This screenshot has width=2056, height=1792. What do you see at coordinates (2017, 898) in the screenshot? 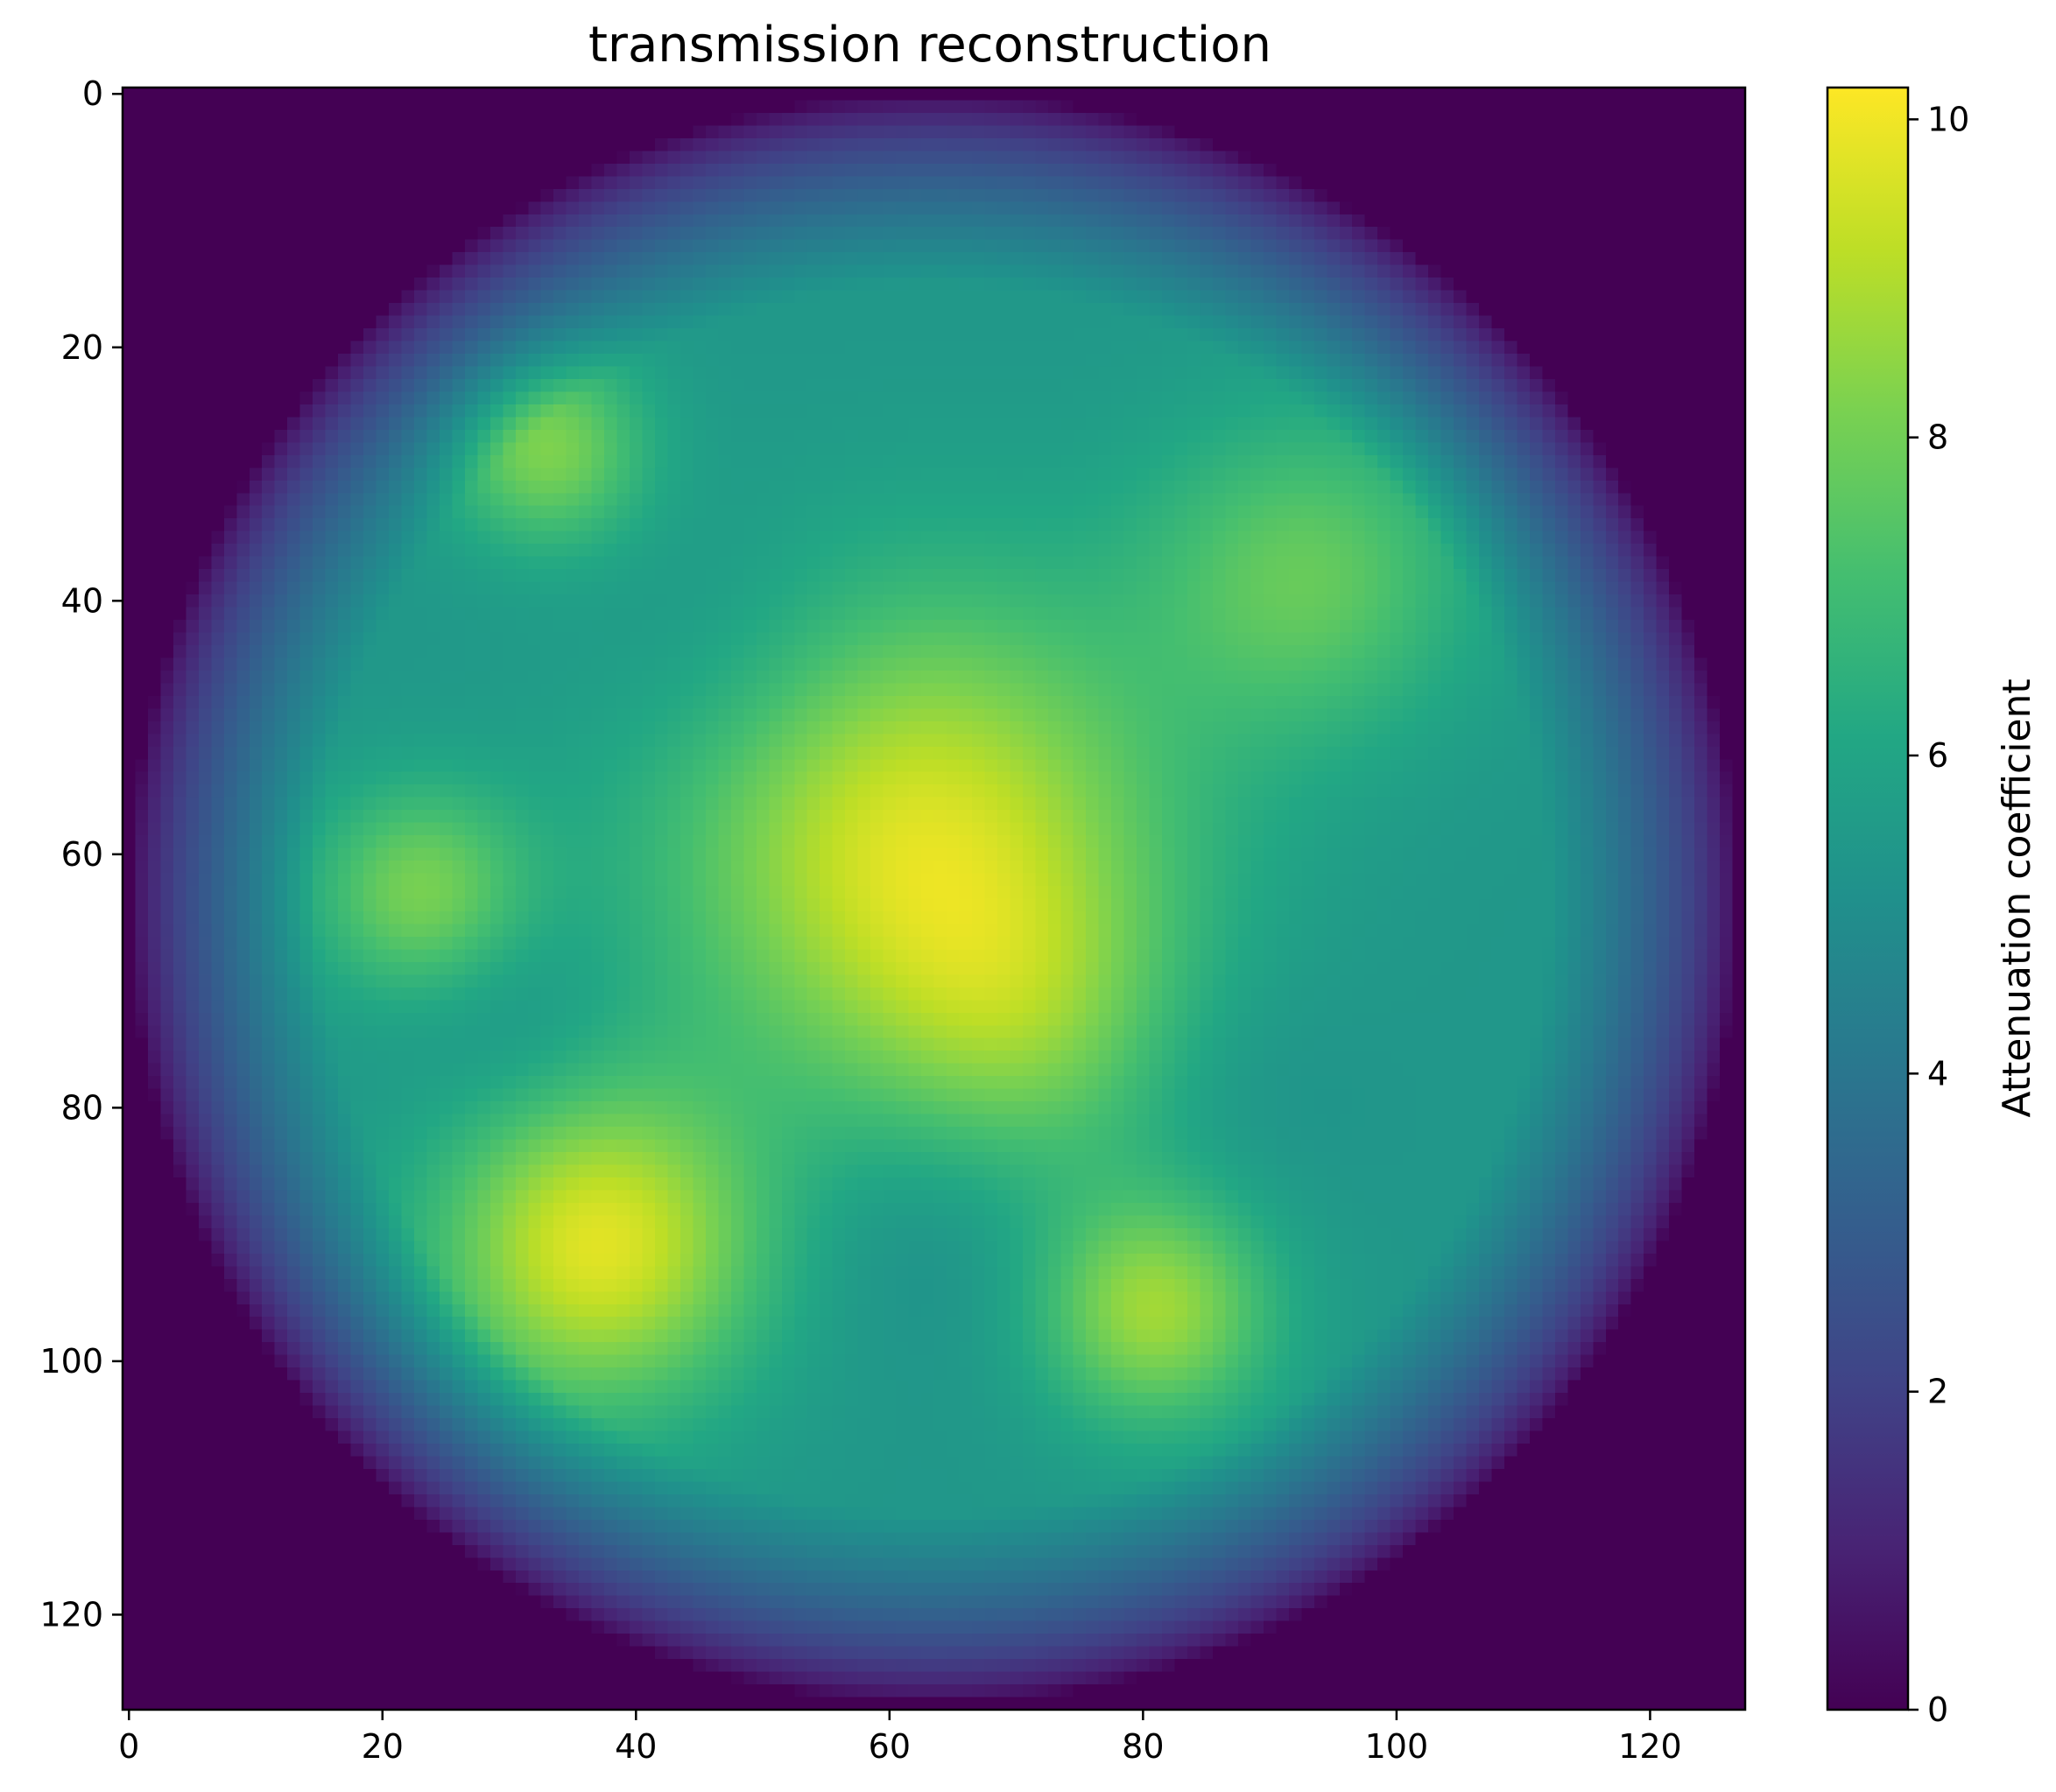
I see `colorbar-label: Attenuation coefficient` at bounding box center [2017, 898].